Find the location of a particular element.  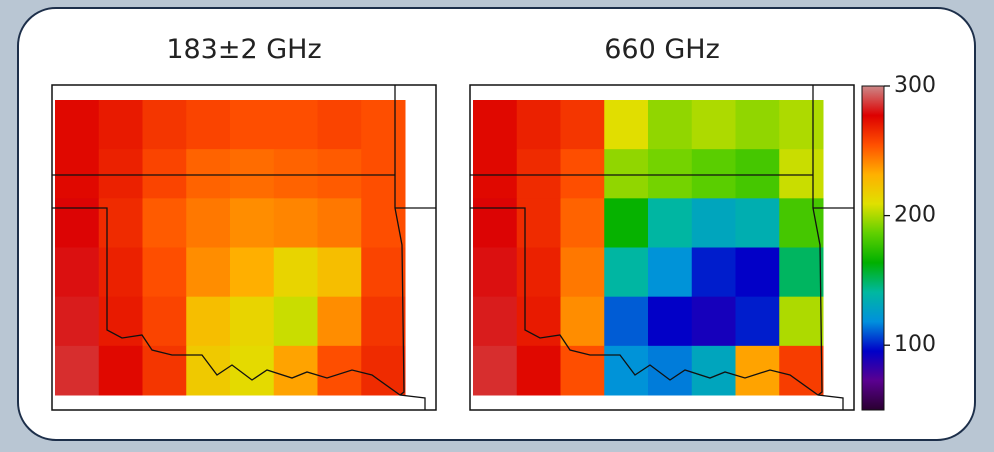

panel-title: 183±2 GHz is located at coordinates (243, 49).